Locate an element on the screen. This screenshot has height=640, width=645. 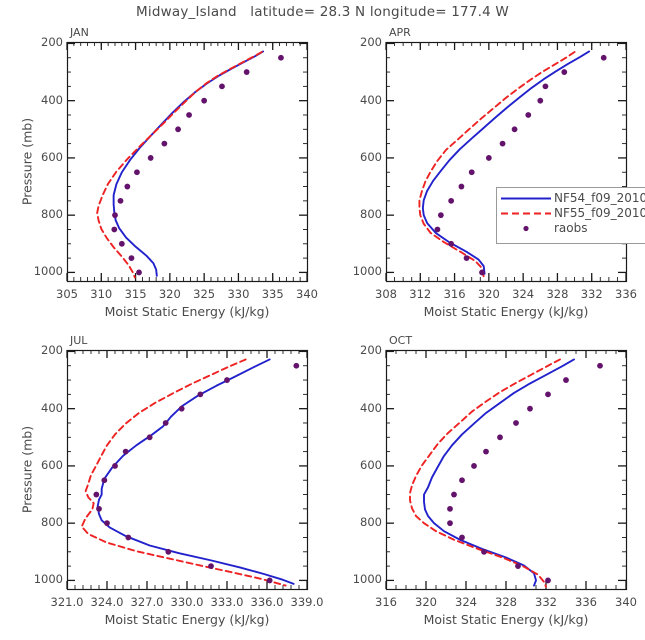
ytick-label-oct-2: 600 is located at coordinates (371, 464).